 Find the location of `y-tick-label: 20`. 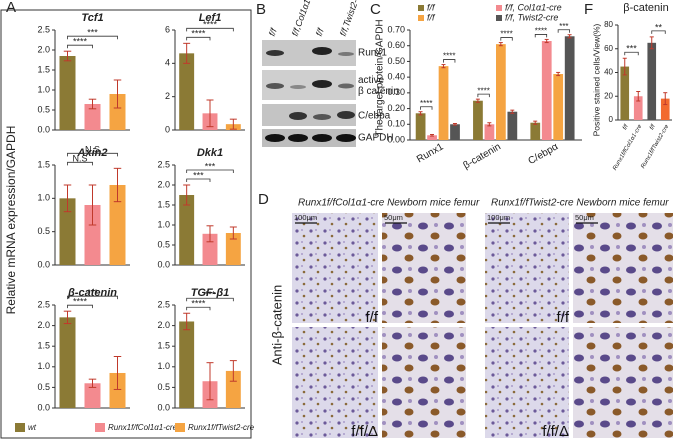

y-tick-label: 20 is located at coordinates (608, 95).